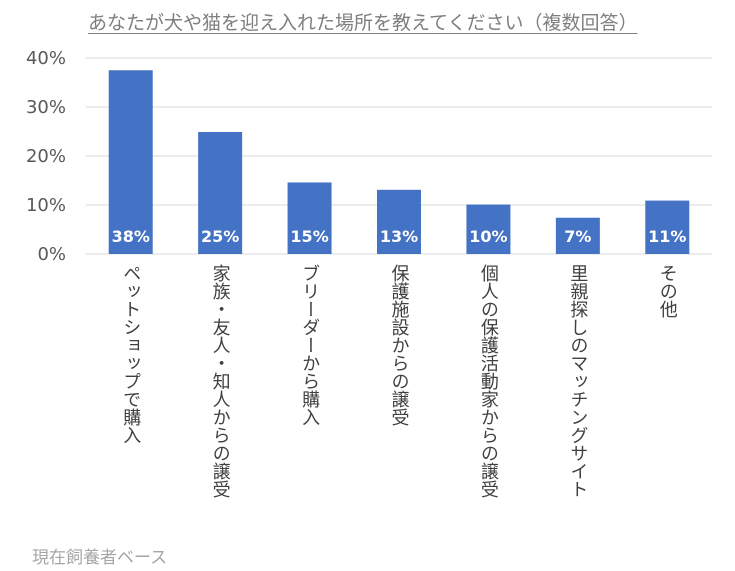  What do you see at coordinates (46, 107) in the screenshot?
I see `y-tick-label: 30%` at bounding box center [46, 107].